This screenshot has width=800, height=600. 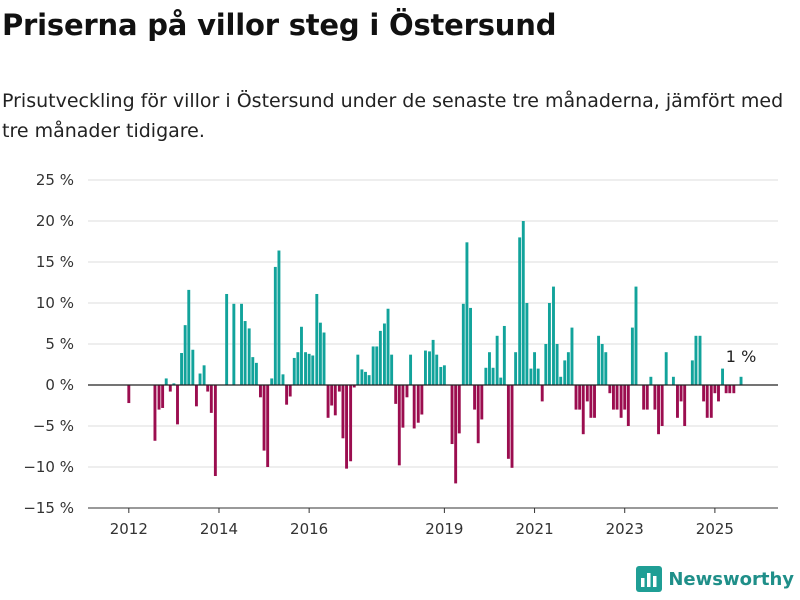 What do you see at coordinates (279, 25) in the screenshot?
I see `chart-title: Priserna på villor steg i Östersund` at bounding box center [279, 25].